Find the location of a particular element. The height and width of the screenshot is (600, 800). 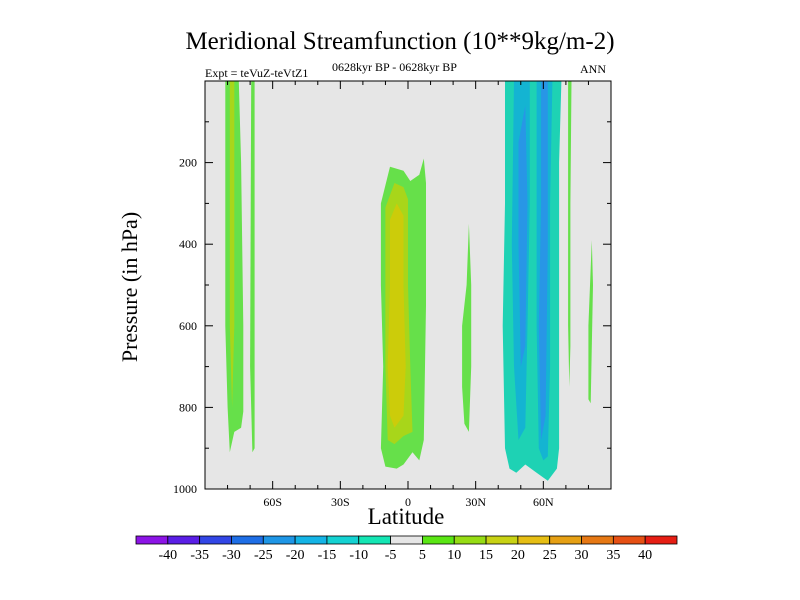

y-tick-label: 1000 is located at coordinates (185, 489).